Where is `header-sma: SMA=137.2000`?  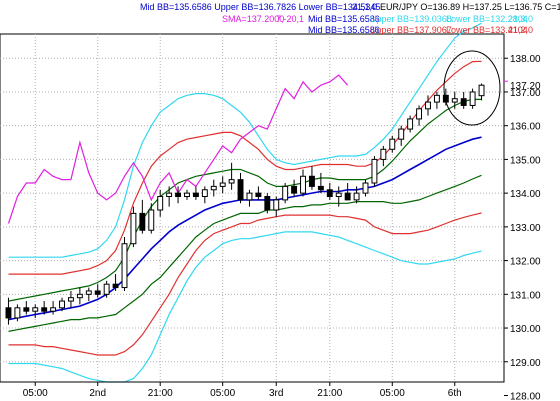 header-sma: SMA=137.2000 is located at coordinates (253, 19).